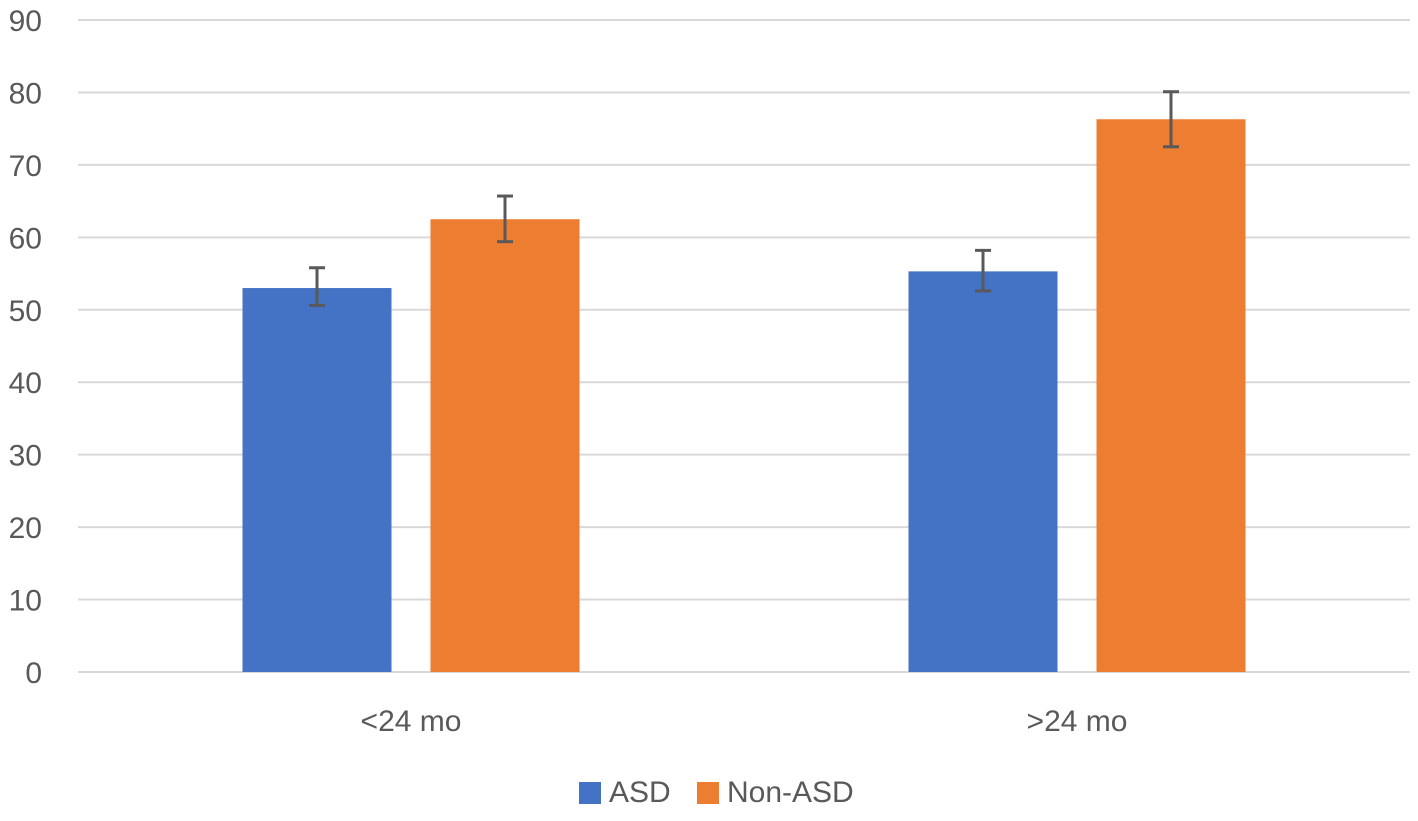  I want to click on y-tick-label: 90, so click(25, 21).